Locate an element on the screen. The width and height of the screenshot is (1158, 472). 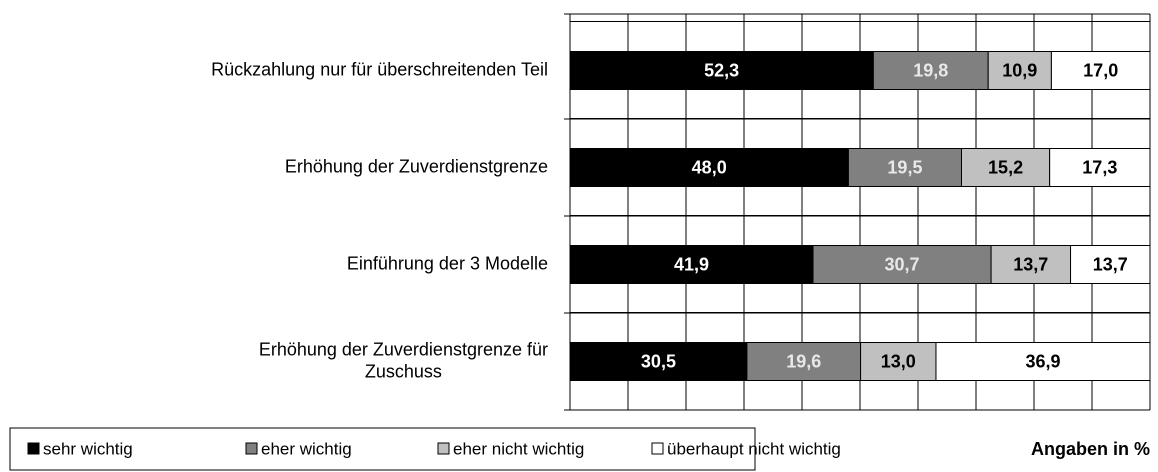
data-label: 10,9 is located at coordinates (1019, 70).